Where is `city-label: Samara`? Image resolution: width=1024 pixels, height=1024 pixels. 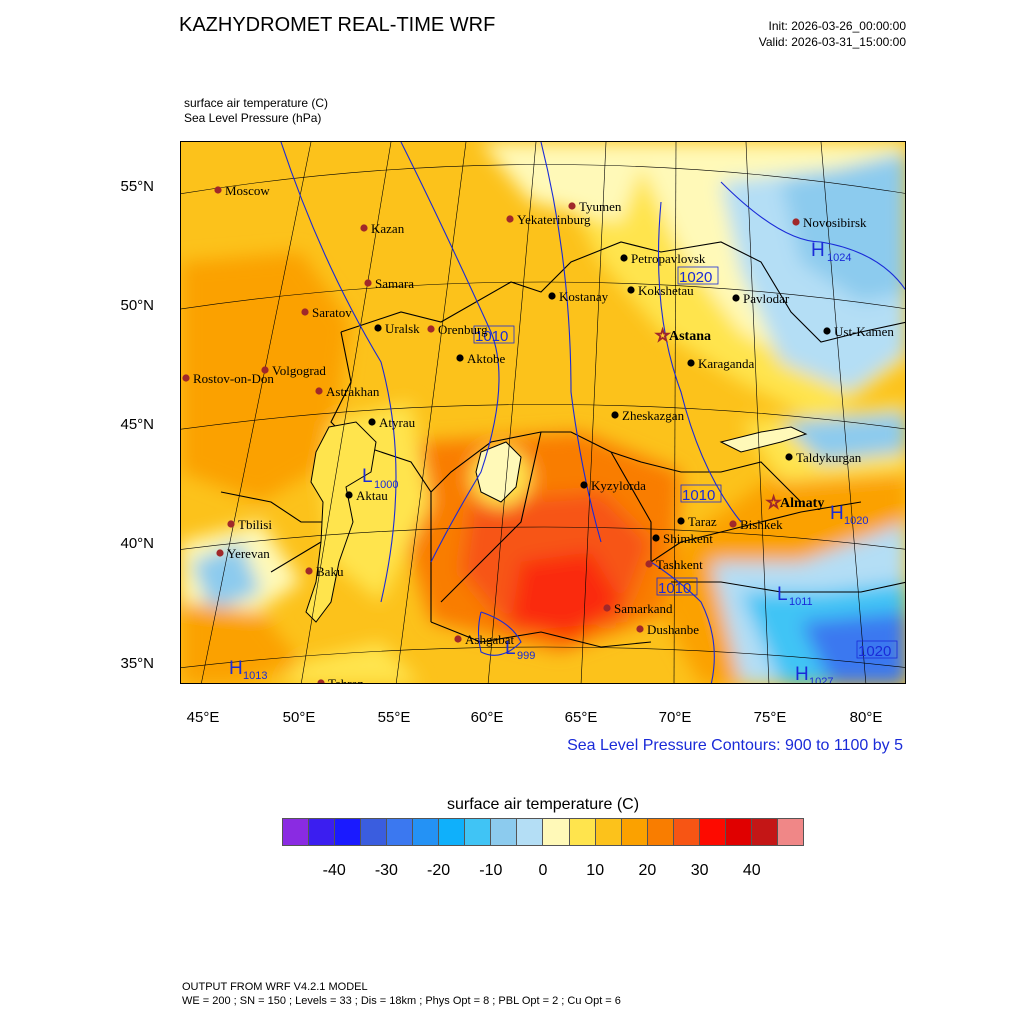 city-label: Samara is located at coordinates (394, 283).